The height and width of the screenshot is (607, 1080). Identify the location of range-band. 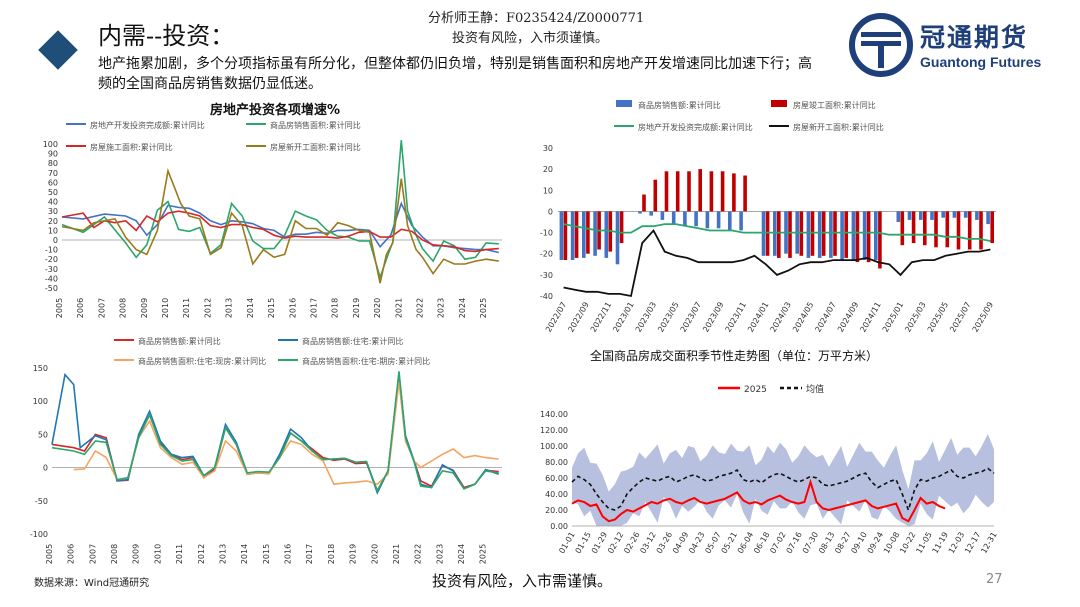
(783, 480).